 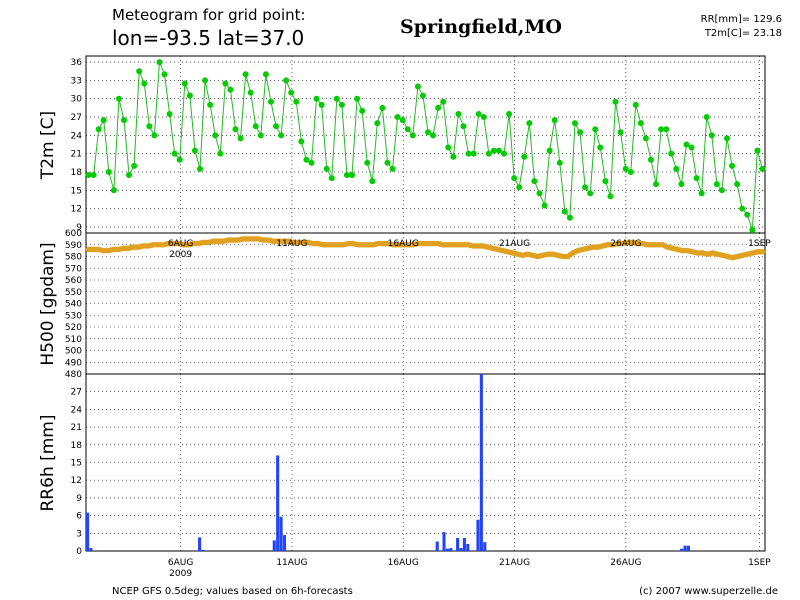 I want to click on x-year-label-upper: 2009, so click(x=180, y=255).